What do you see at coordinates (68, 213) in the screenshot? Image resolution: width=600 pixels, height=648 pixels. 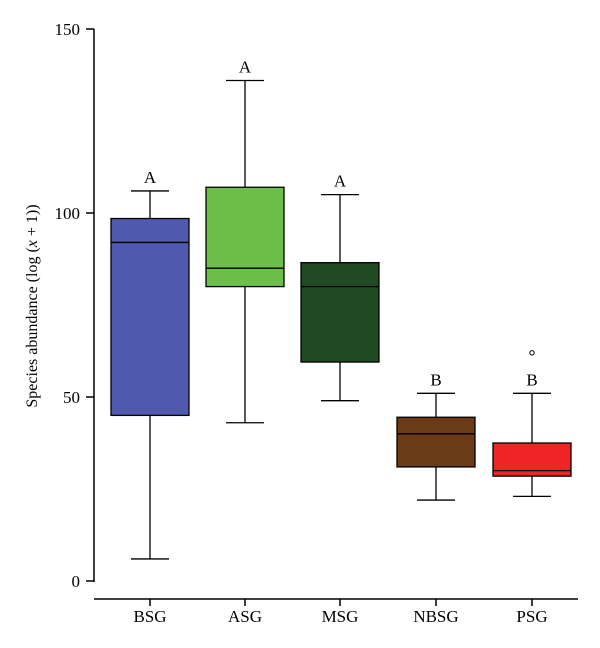 I see `y-tick-label: 100` at bounding box center [68, 213].